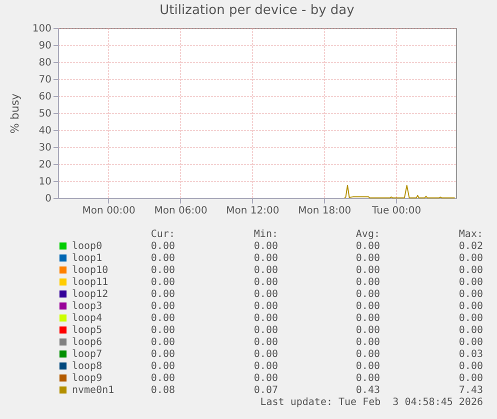 This screenshot has width=497, height=419. What do you see at coordinates (45, 114) in the screenshot?
I see `y-tick-label: 50` at bounding box center [45, 114].